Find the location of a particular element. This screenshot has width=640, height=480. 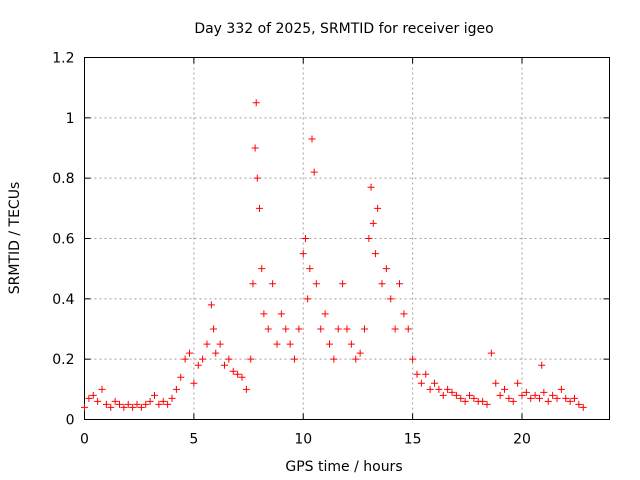

y-tick-label: 0 is located at coordinates (70, 421).